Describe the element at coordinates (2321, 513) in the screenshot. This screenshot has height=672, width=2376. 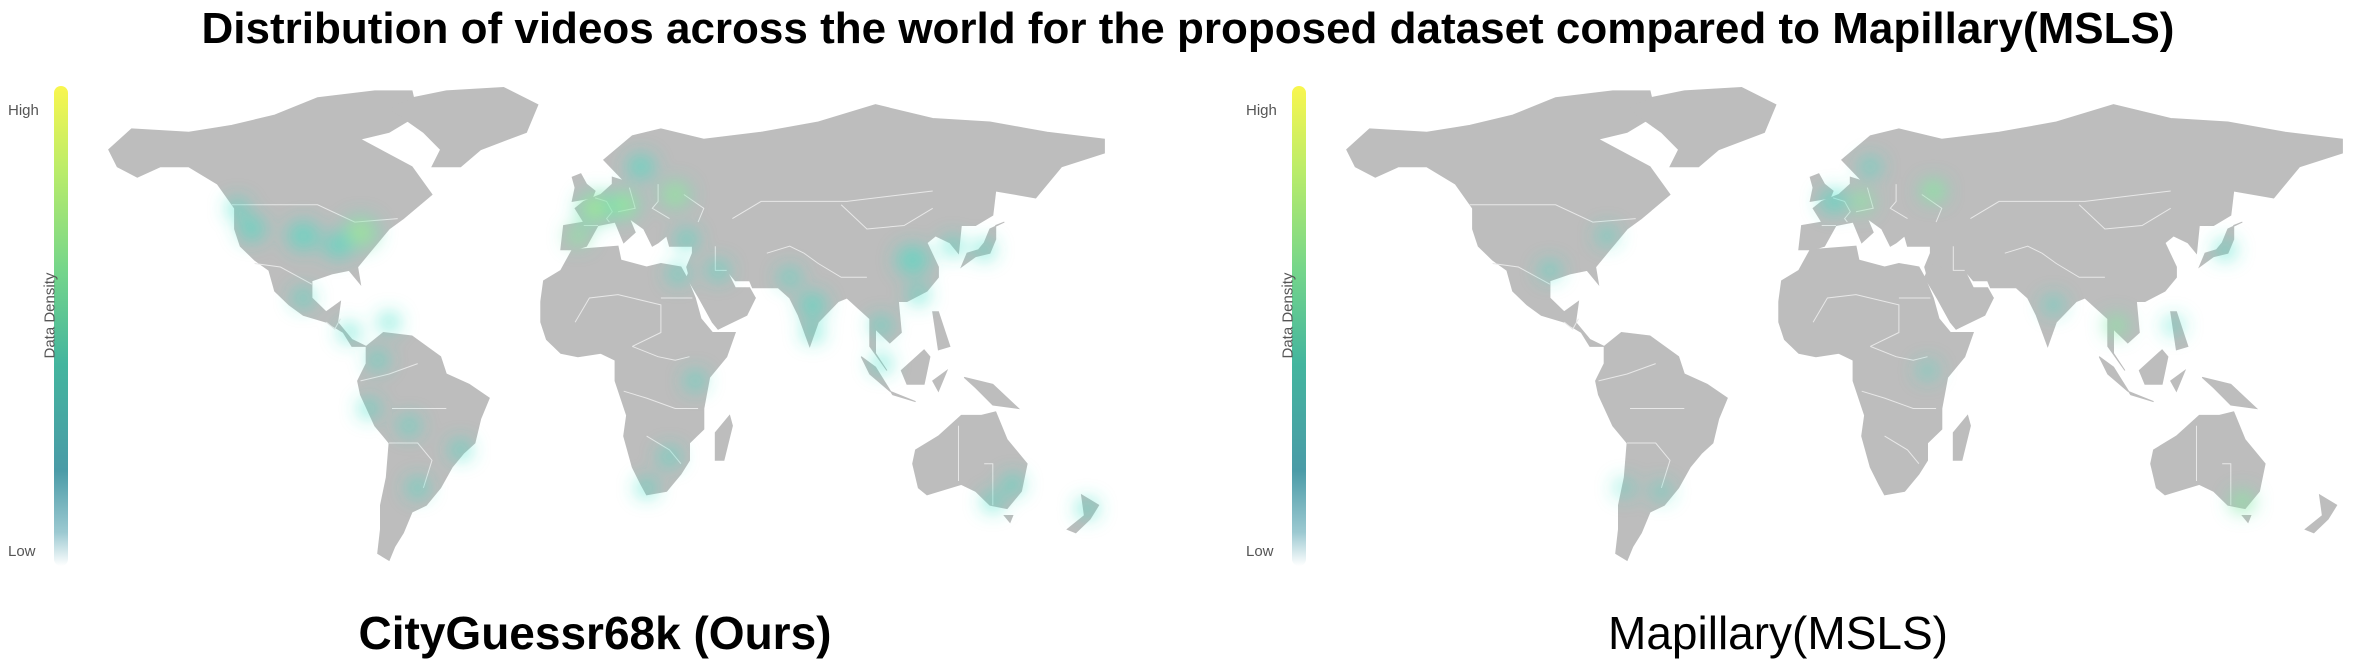
I see `landmass-new-zealand` at that location.